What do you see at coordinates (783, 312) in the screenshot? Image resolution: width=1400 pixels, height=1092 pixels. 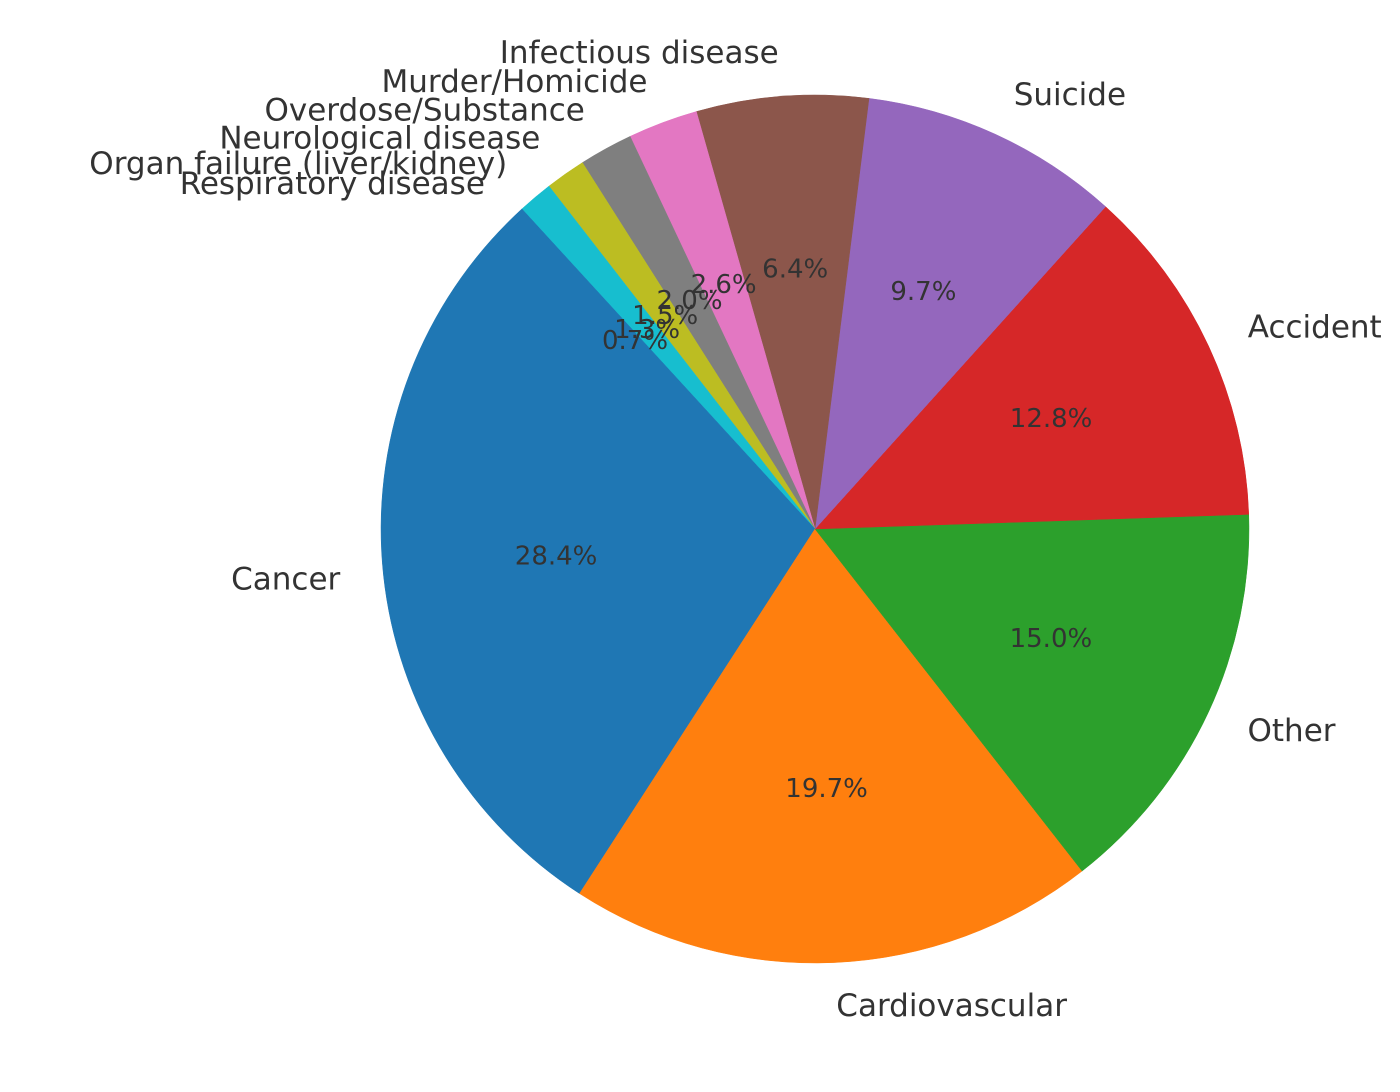 I see `pie-slice-infectious-disease` at bounding box center [783, 312].